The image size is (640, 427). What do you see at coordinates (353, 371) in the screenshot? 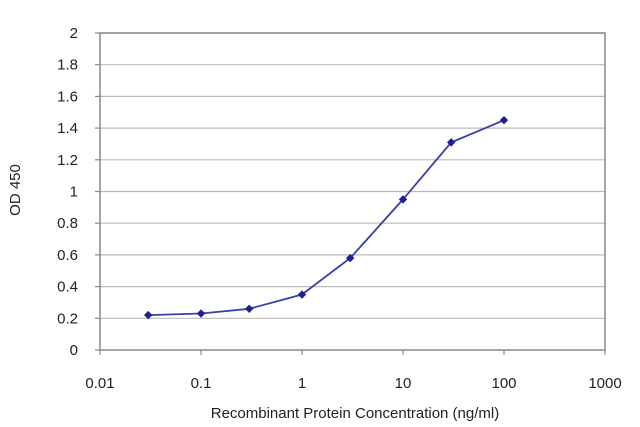
I see `x-axis-ticks: 0.01 0.1 1 10 100 1000` at bounding box center [353, 371].